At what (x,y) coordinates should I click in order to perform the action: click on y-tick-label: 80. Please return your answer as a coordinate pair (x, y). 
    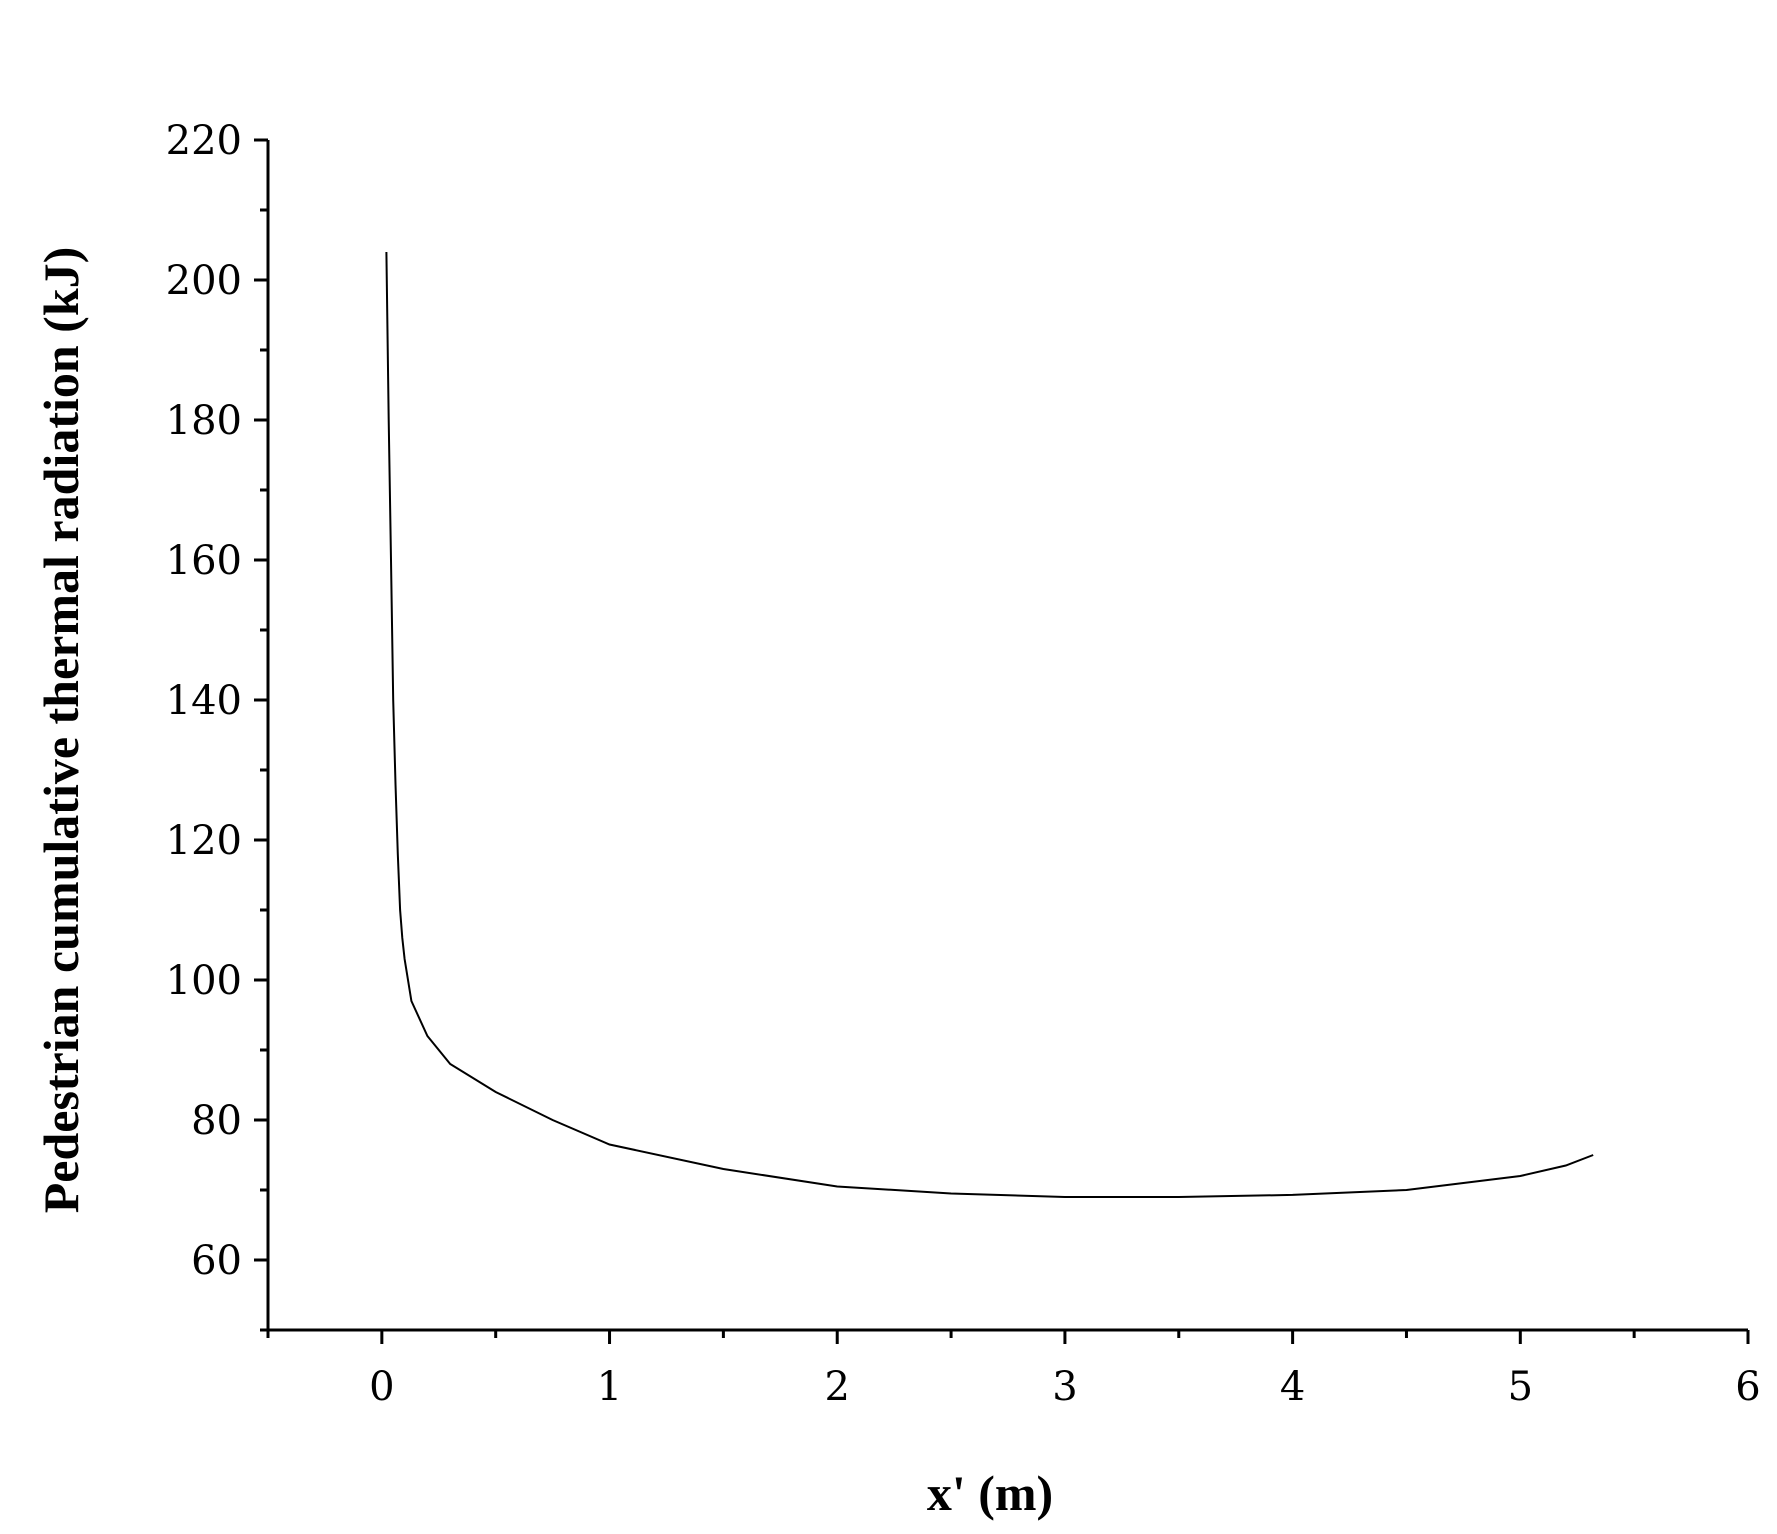
    Looking at the image, I should click on (216, 1121).